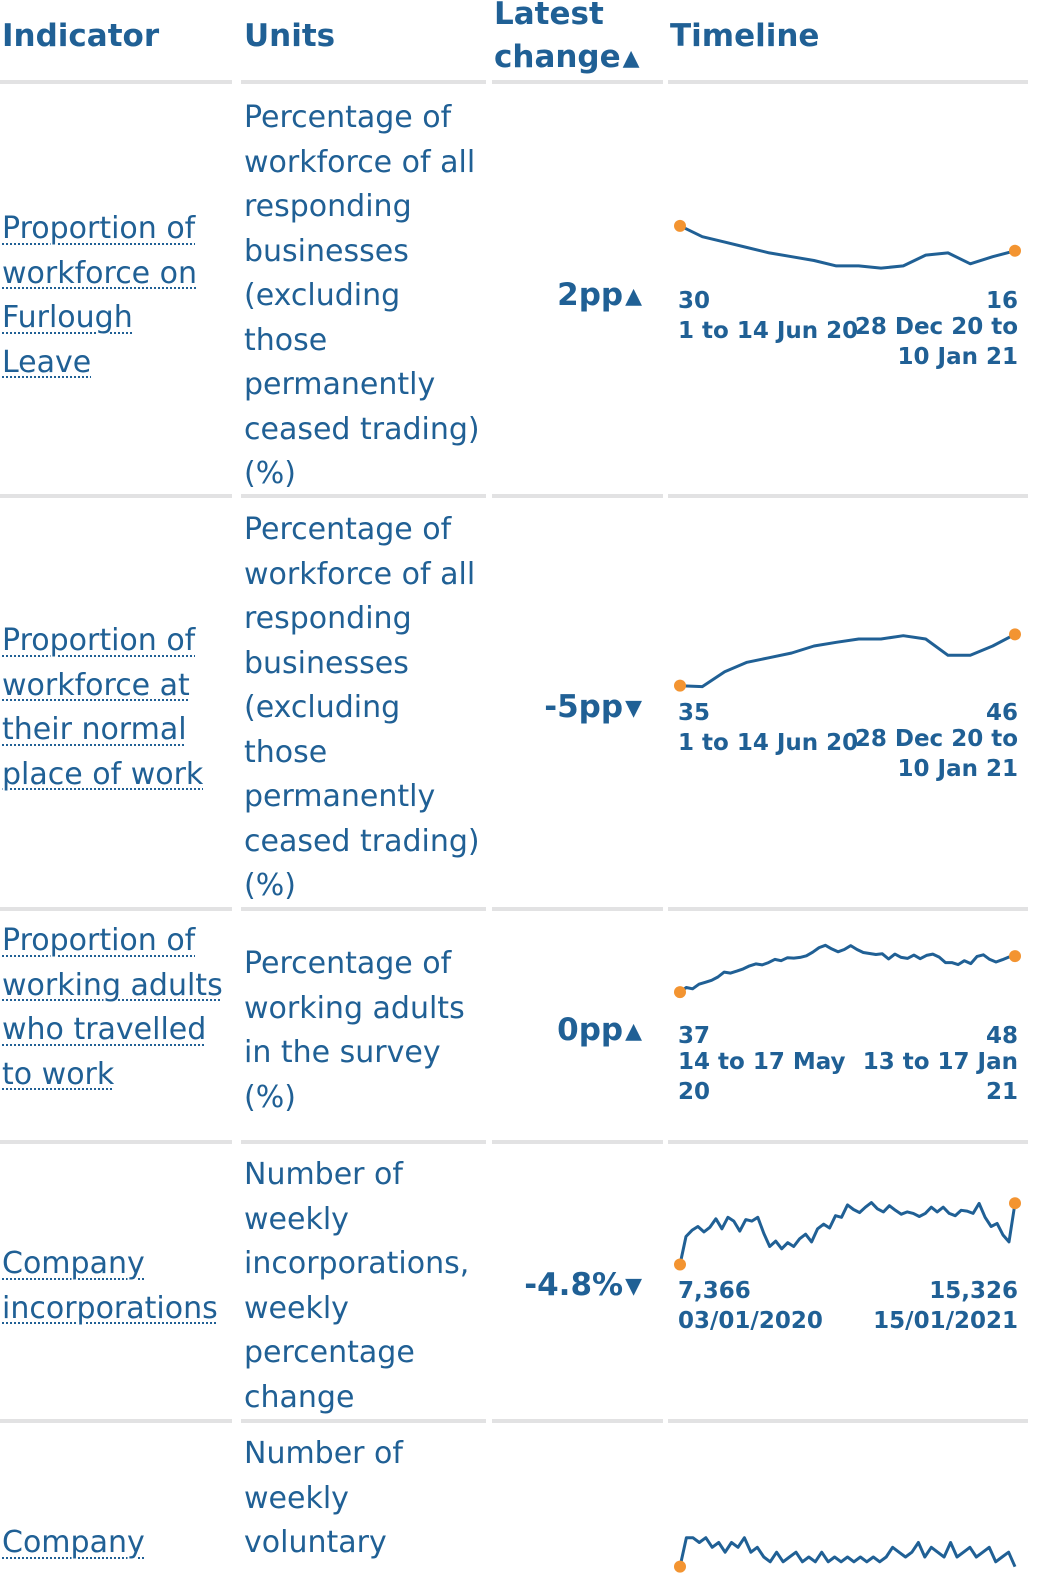 The image size is (1038, 1588). Describe the element at coordinates (694, 301) in the screenshot. I see `start-value-furlough: 30` at that location.